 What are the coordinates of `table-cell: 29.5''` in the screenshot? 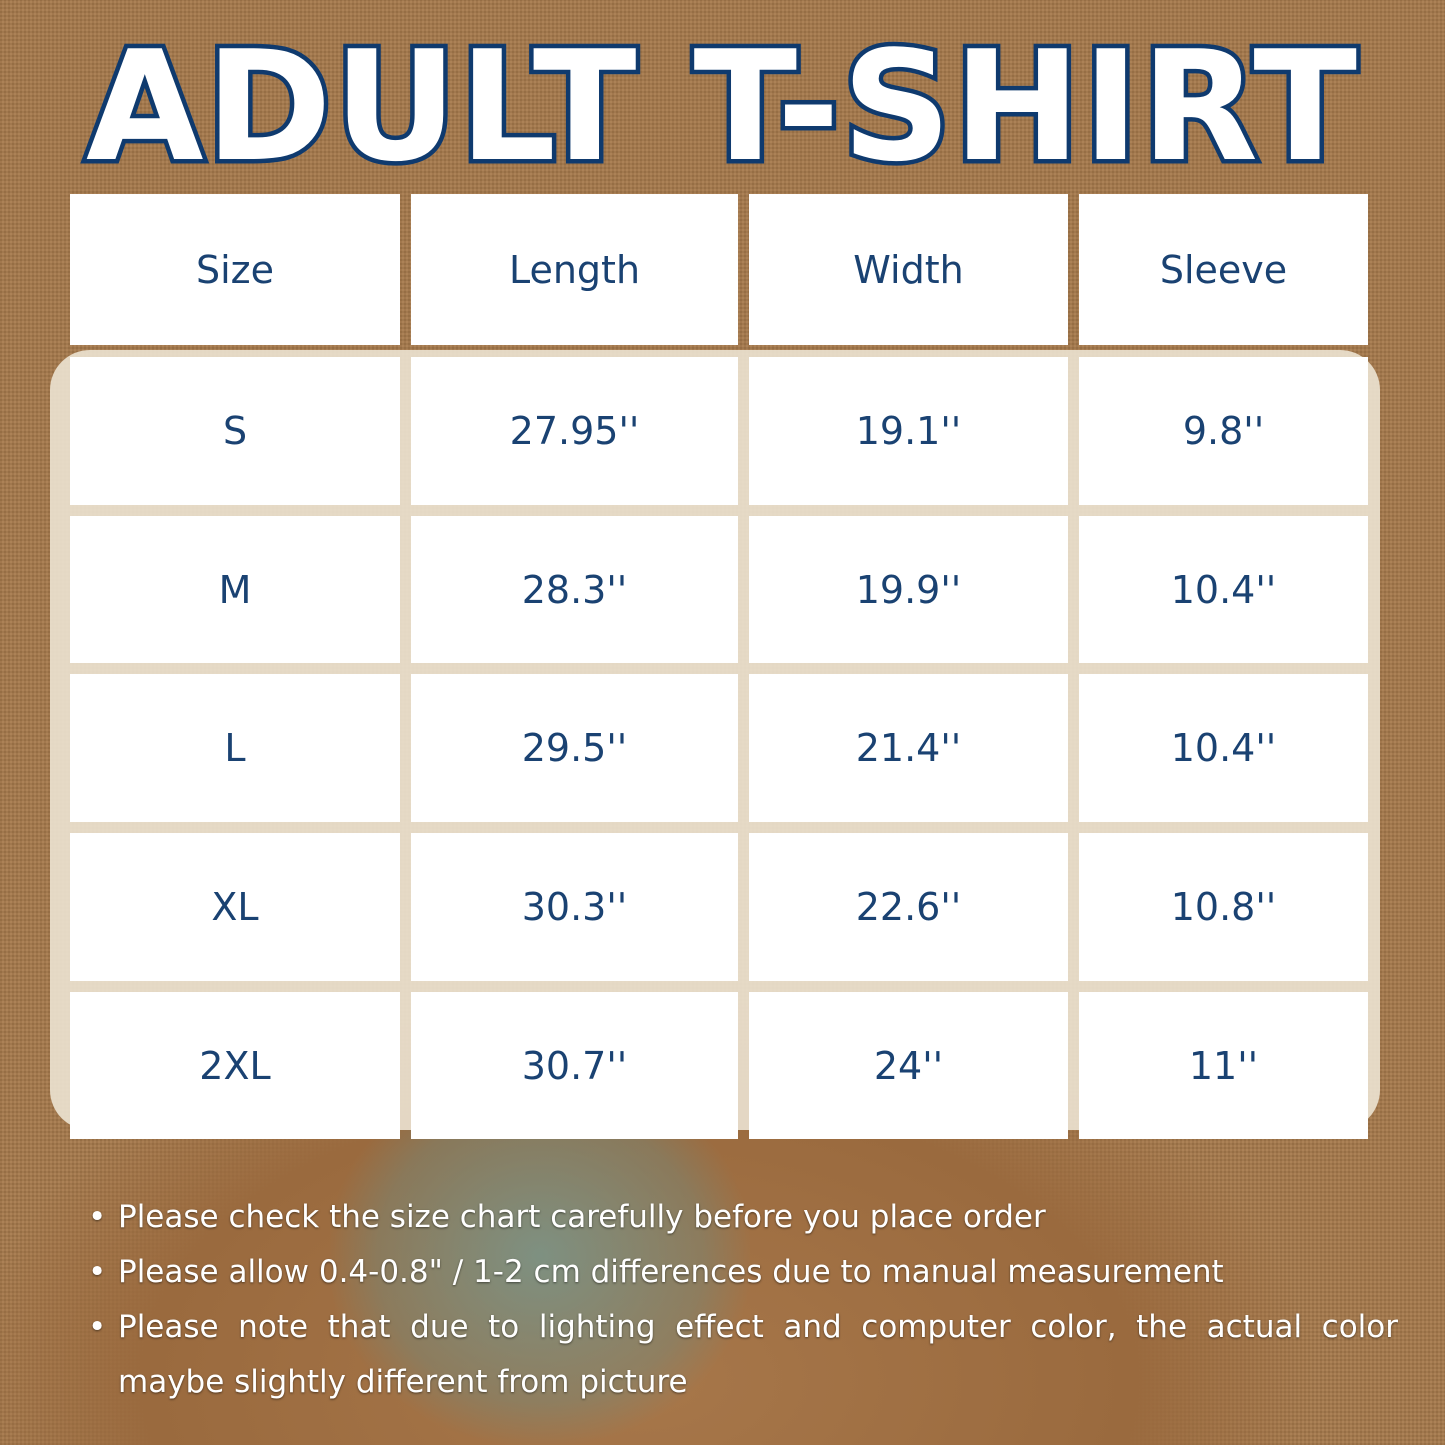 It's located at (574, 748).